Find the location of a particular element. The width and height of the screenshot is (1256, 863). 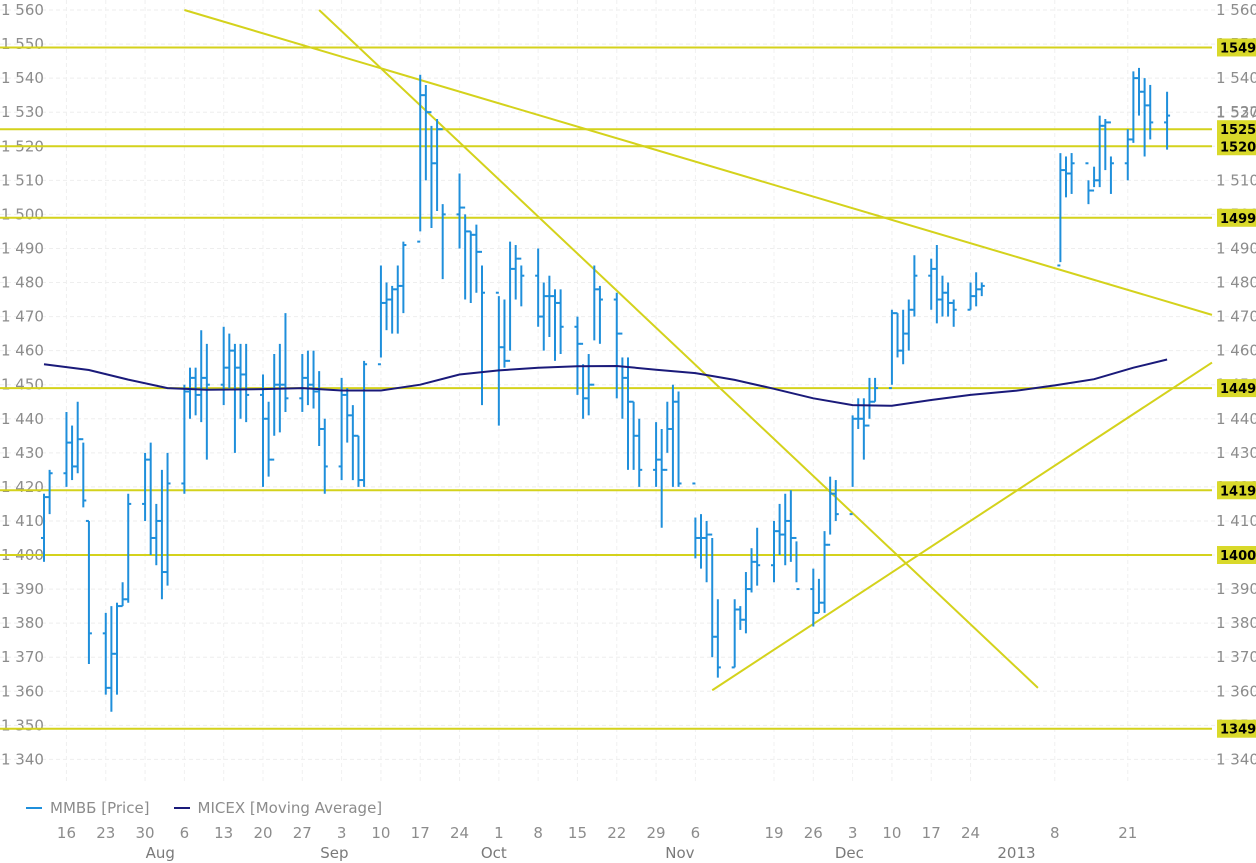

x-tick-label: 10 is located at coordinates (891, 833).